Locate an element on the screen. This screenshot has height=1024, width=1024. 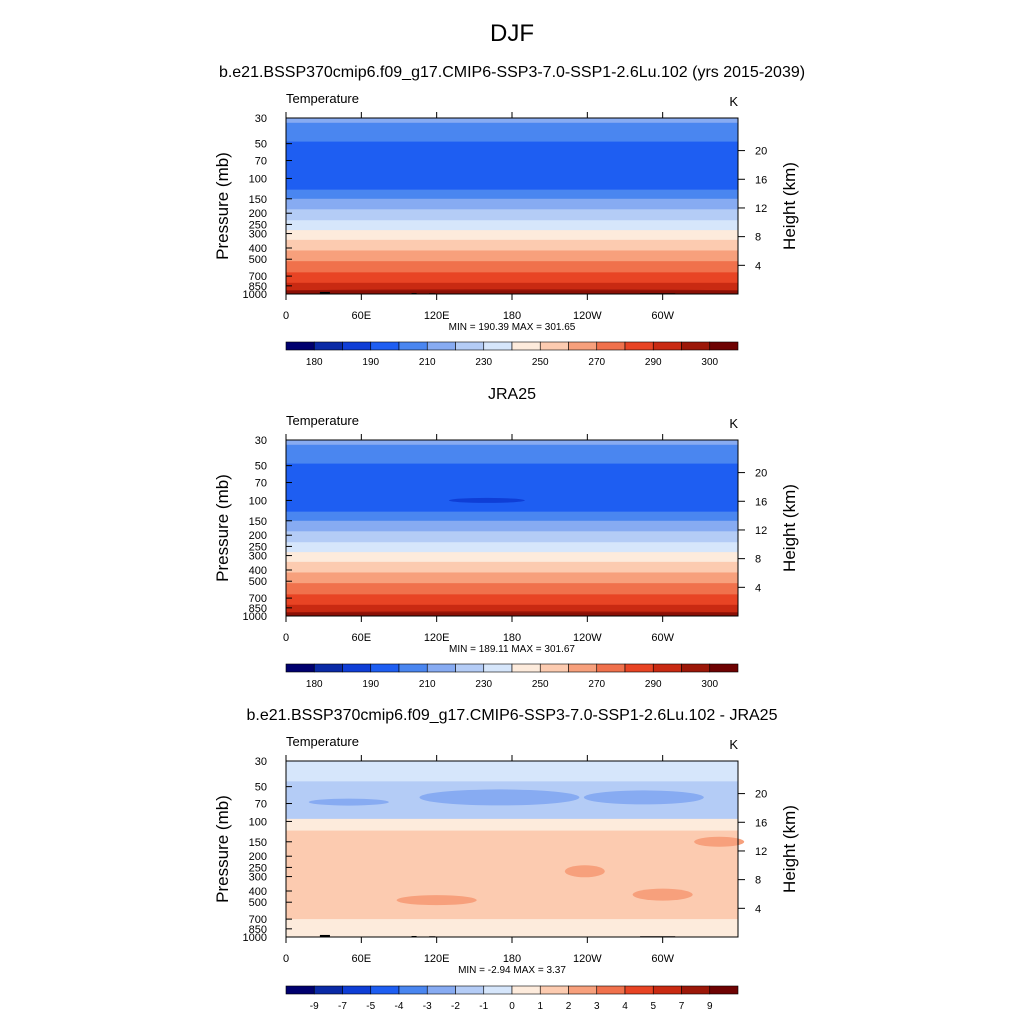
colorbar-label: 270 is located at coordinates (596, 362).